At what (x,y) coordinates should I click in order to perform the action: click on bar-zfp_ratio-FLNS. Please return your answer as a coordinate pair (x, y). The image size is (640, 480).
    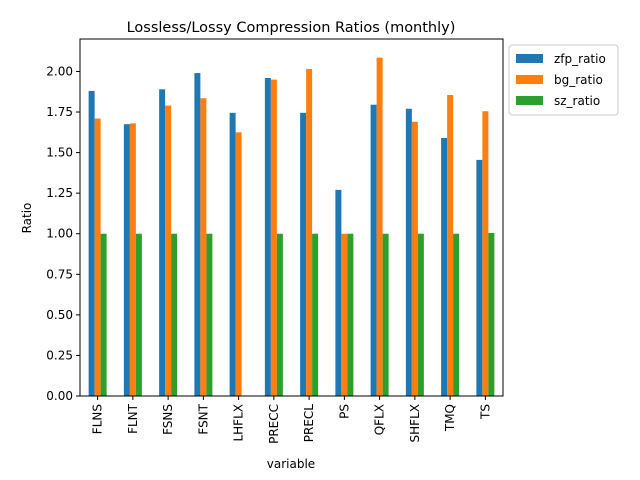
    Looking at the image, I should click on (91, 243).